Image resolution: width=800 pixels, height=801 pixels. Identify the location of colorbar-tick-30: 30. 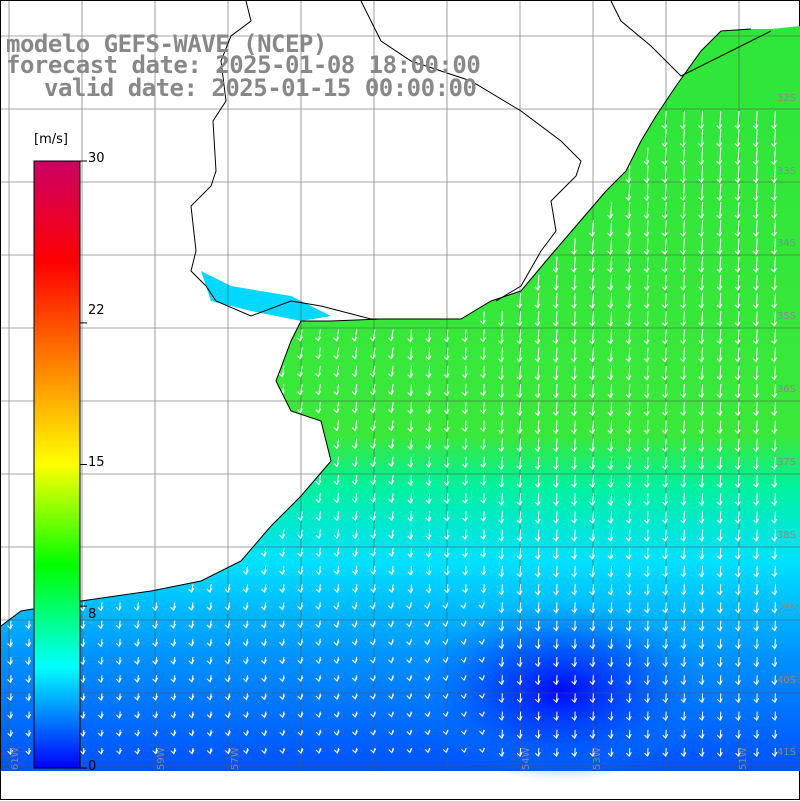
(96, 158).